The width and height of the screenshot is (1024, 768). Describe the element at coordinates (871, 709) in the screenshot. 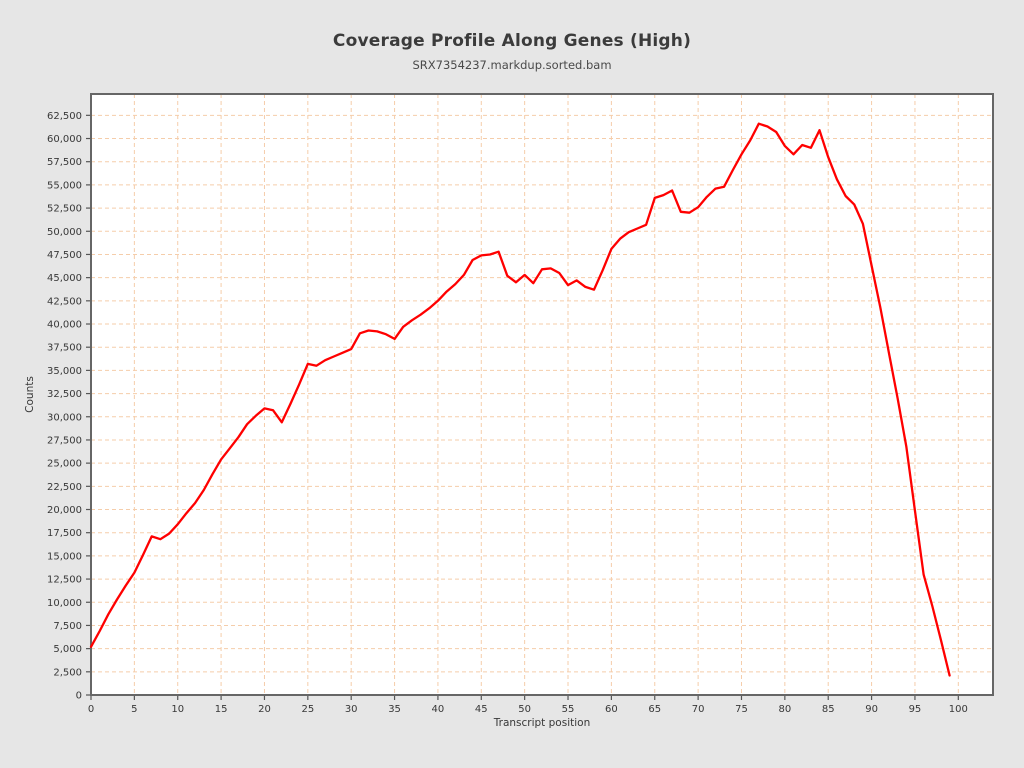

I see `svg-text: 90` at that location.